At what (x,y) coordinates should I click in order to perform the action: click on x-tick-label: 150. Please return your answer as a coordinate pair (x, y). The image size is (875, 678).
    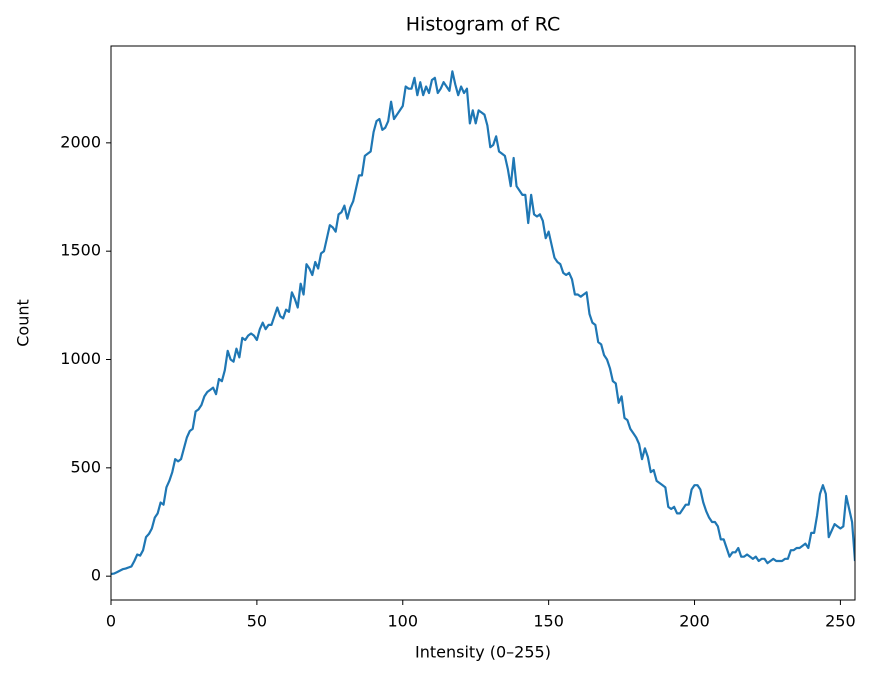
    Looking at the image, I should click on (548, 621).